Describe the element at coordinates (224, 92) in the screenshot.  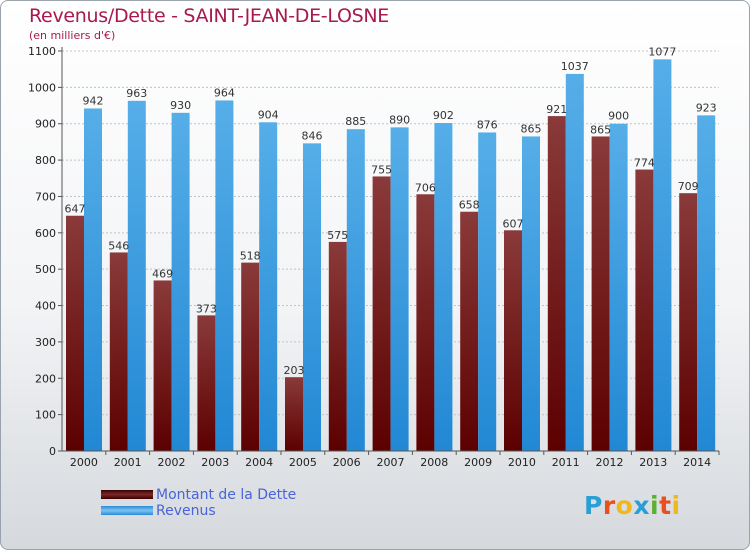
I see `data-label-revenue: 964` at that location.